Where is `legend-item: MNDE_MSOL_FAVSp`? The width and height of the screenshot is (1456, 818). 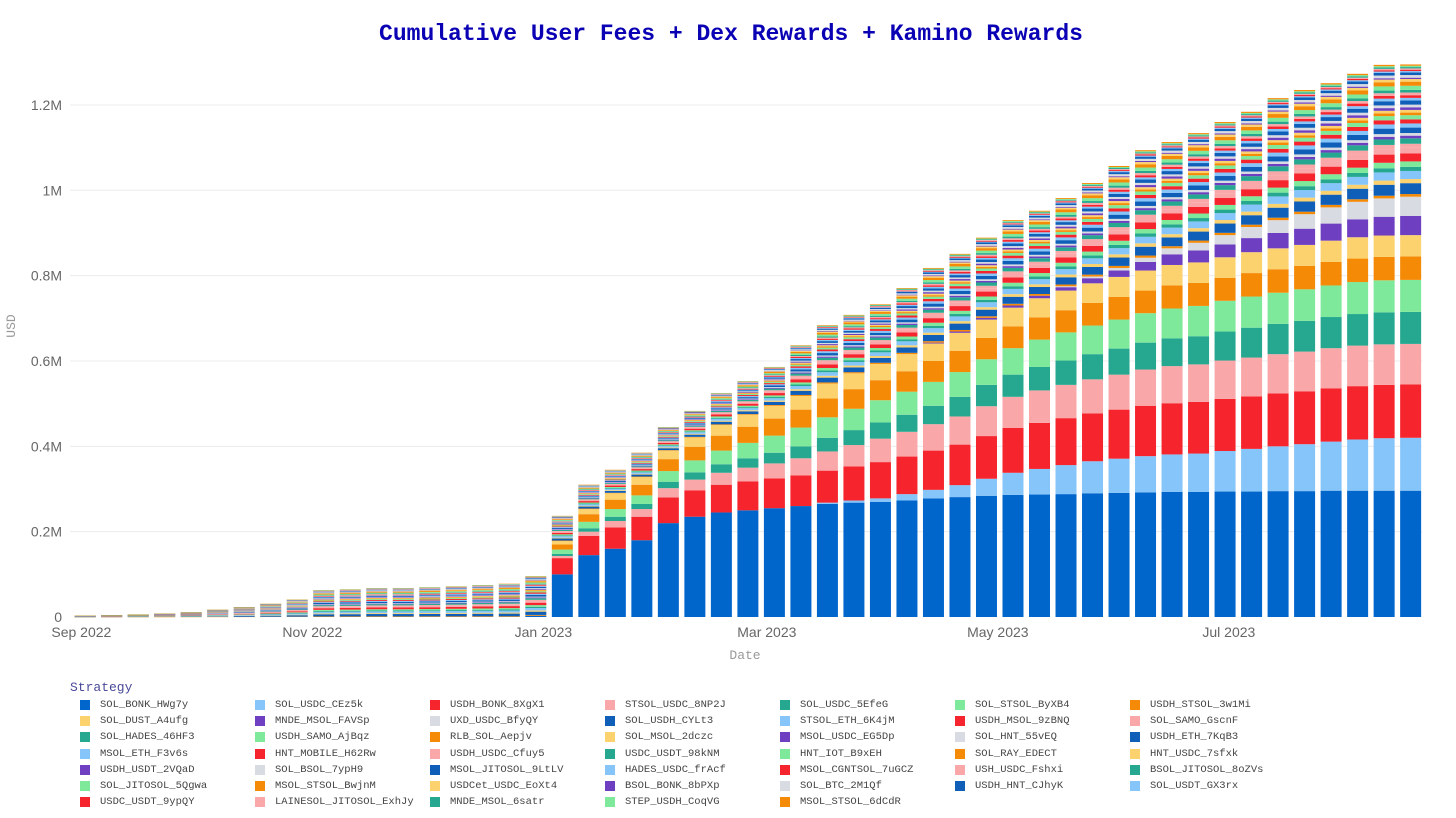 legend-item: MNDE_MSOL_FAVSp is located at coordinates (342, 721).